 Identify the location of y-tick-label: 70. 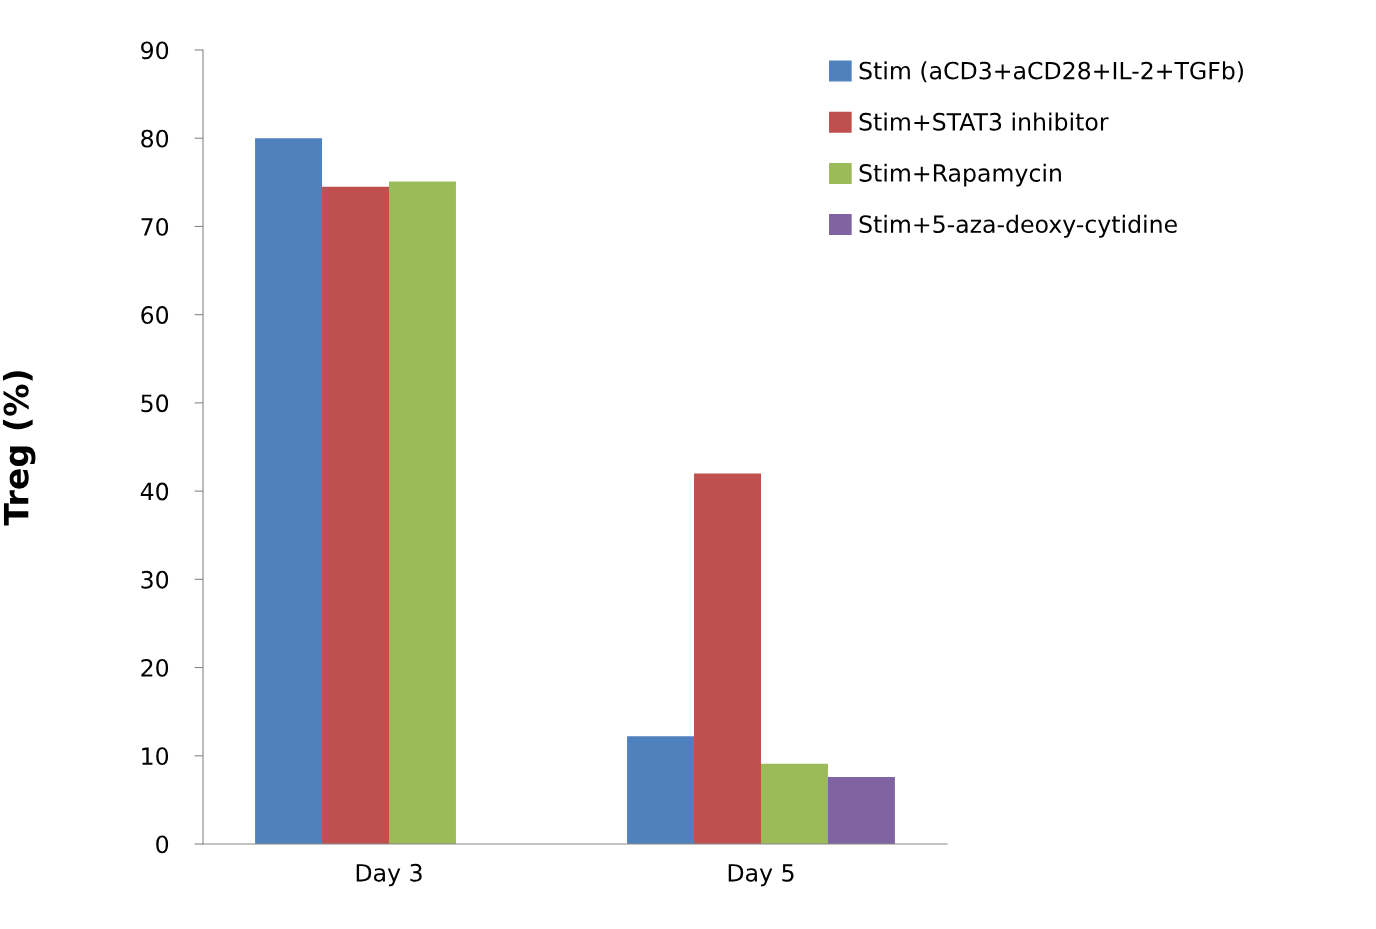
(155, 226).